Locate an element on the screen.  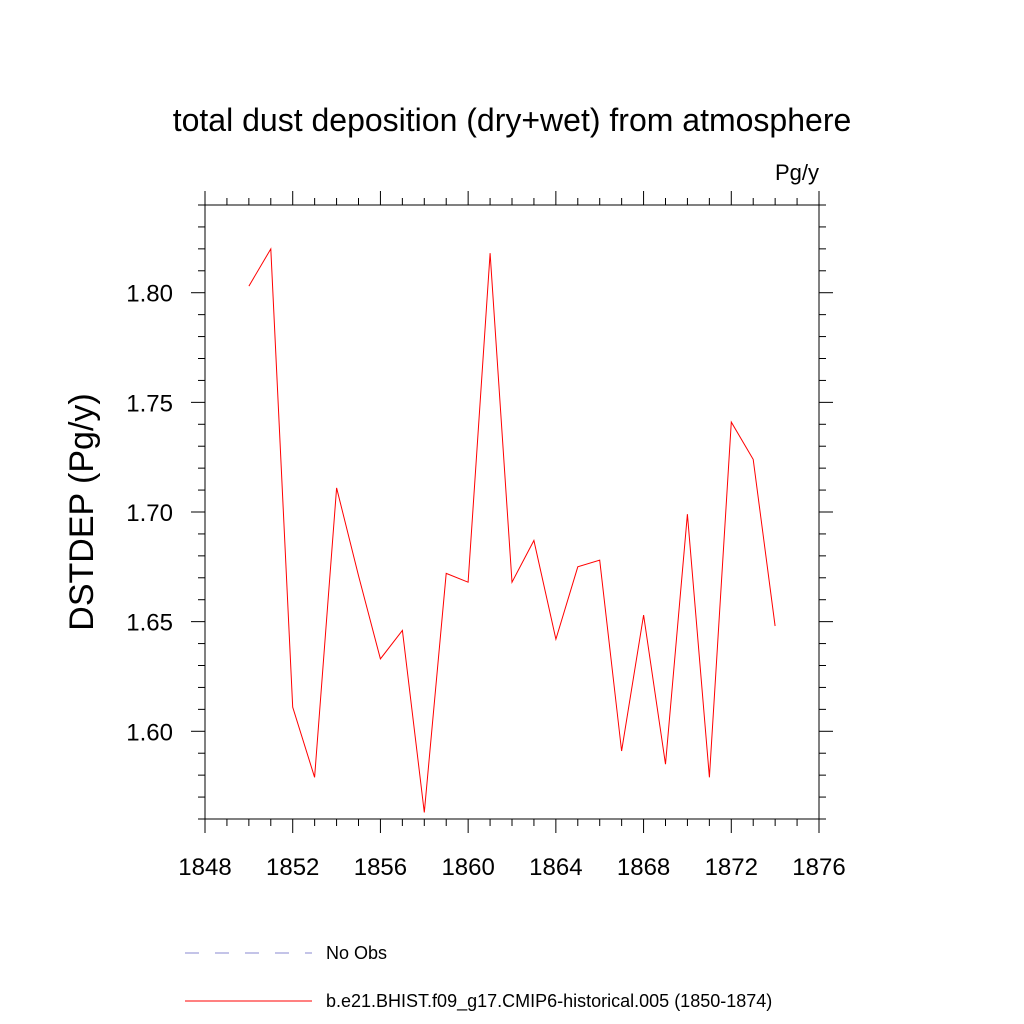
legend-label-no-obs: No Obs is located at coordinates (356, 953).